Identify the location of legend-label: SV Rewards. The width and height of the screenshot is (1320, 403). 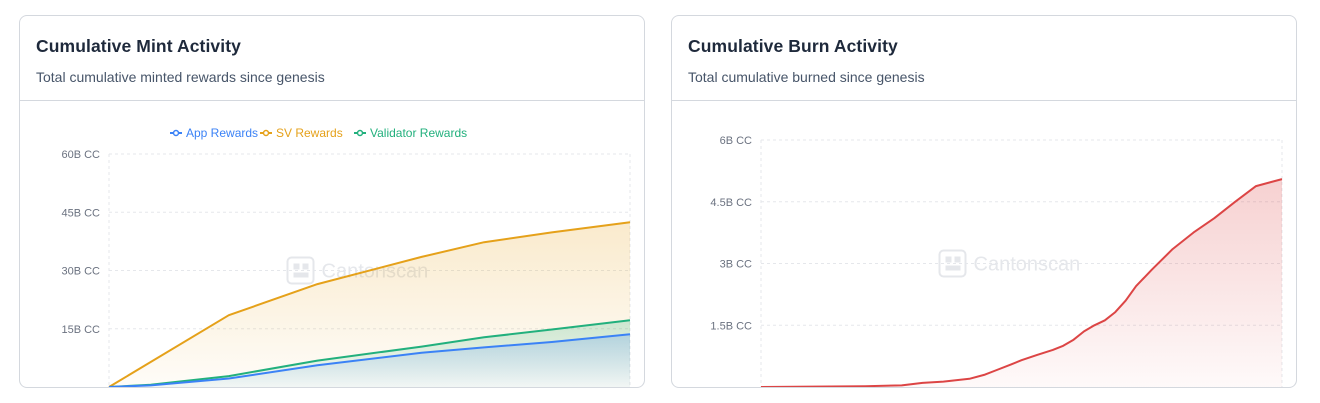
(309, 133).